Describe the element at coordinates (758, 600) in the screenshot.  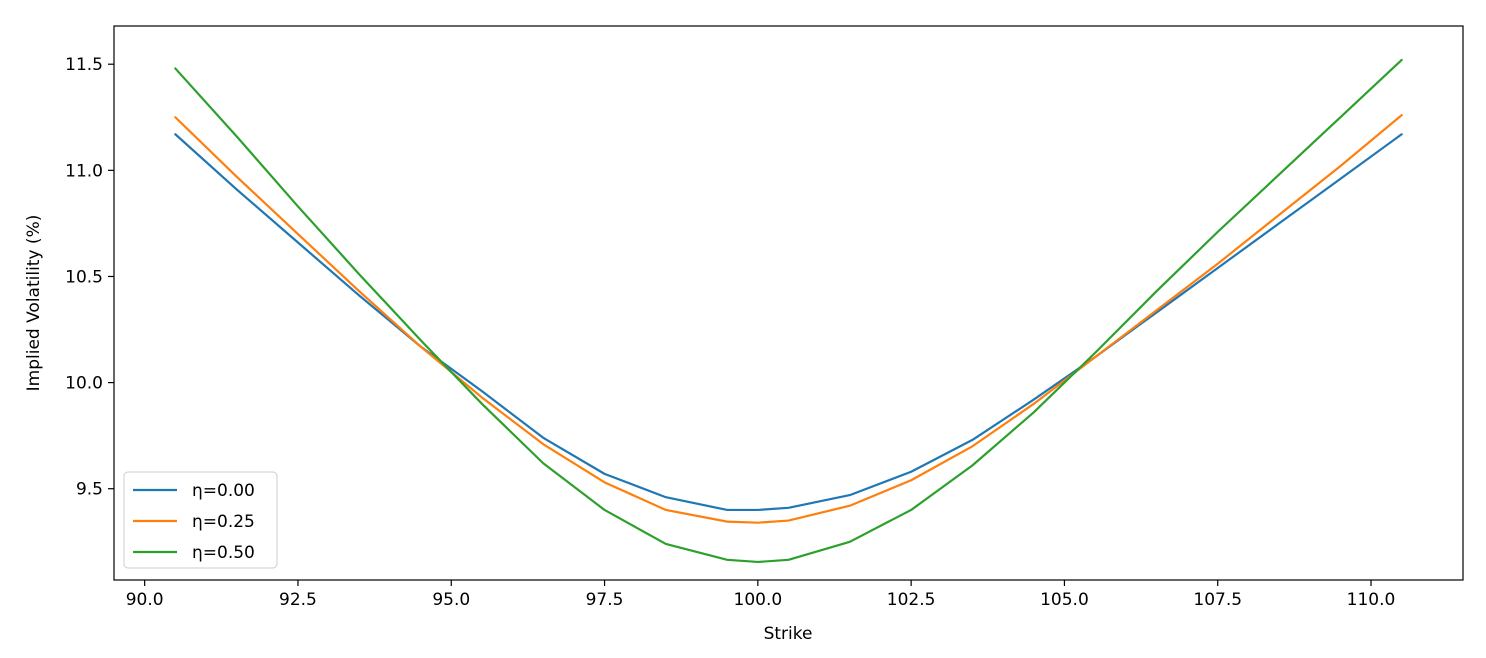
I see `x-tick-label: 100.0` at that location.